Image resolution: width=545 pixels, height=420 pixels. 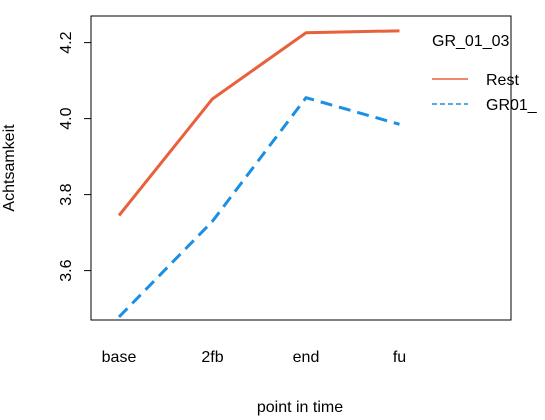 What do you see at coordinates (119, 357) in the screenshot?
I see `x-tick-label: base` at bounding box center [119, 357].